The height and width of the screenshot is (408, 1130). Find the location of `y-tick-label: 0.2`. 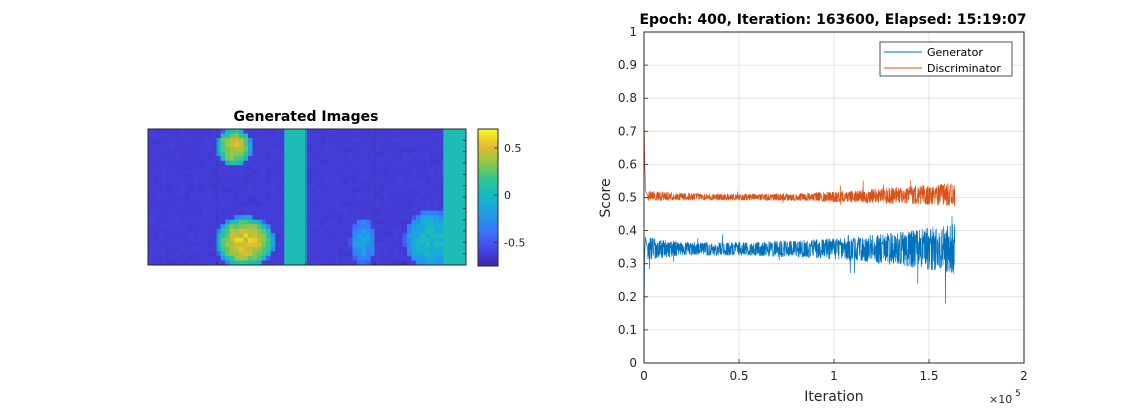

y-tick-label: 0.2 is located at coordinates (627, 297).